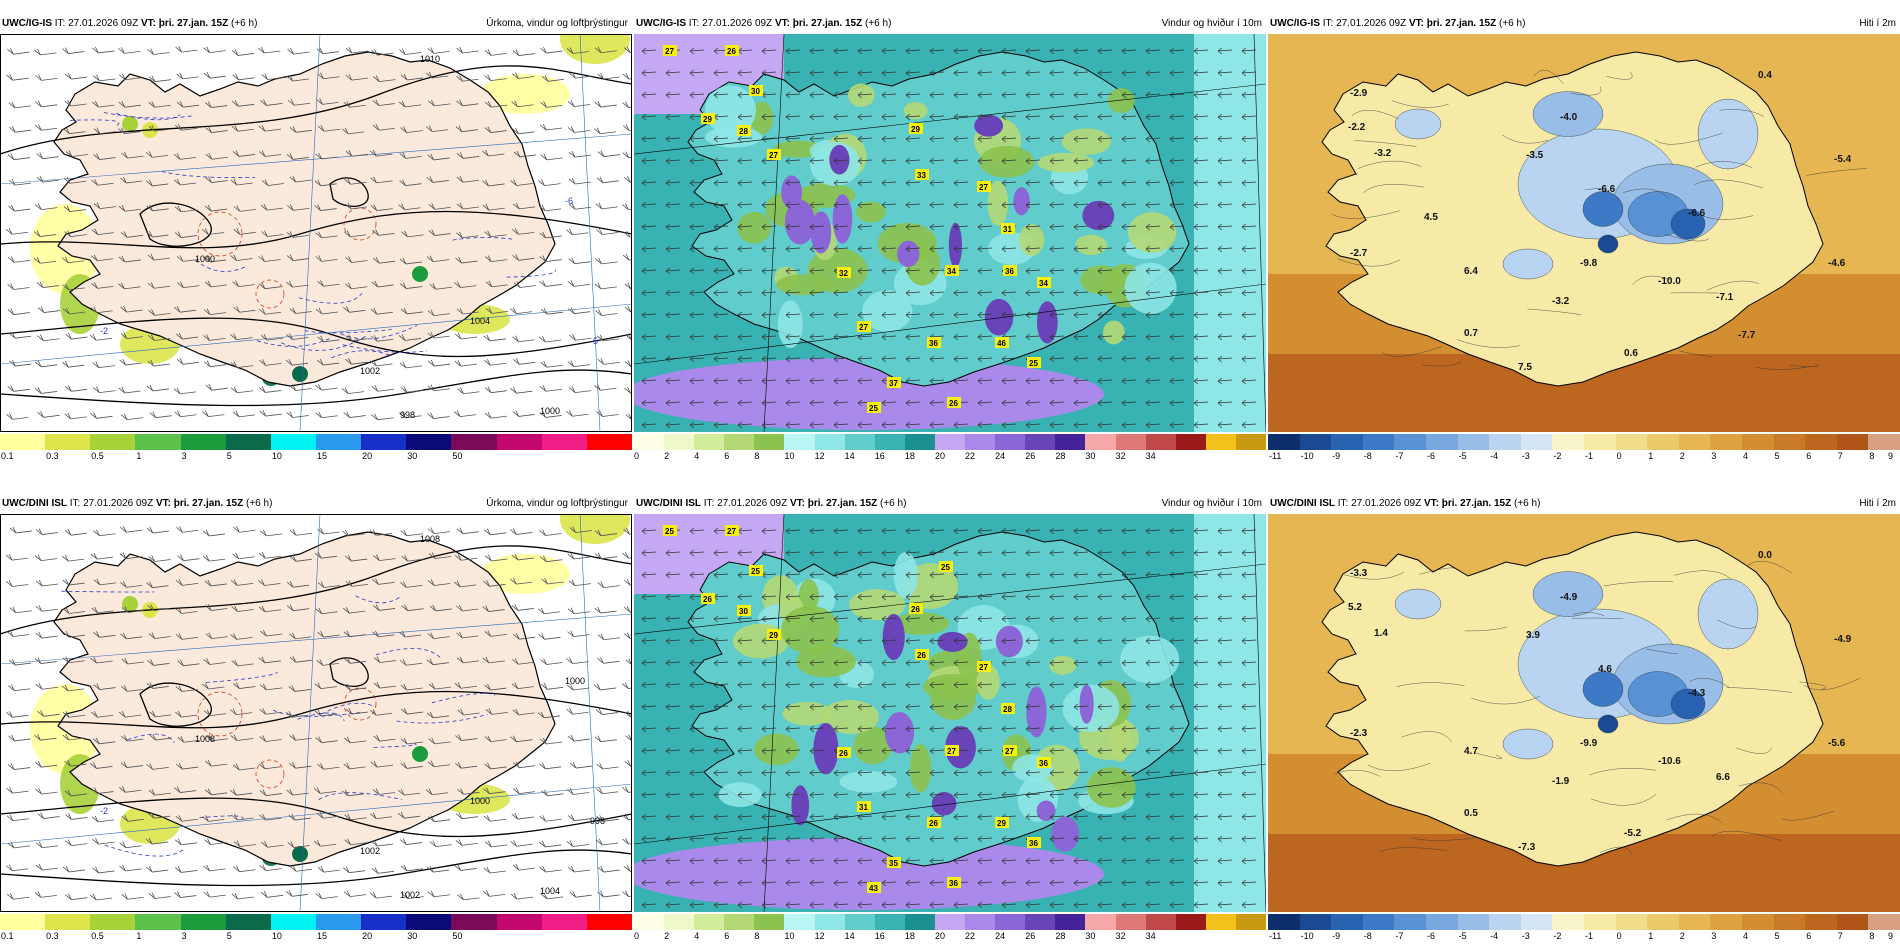 This screenshot has height=950, width=1900. I want to click on map-precip: 1010 1000 1004 1002 1000 998 -6 -5 -2, so click(316, 233).